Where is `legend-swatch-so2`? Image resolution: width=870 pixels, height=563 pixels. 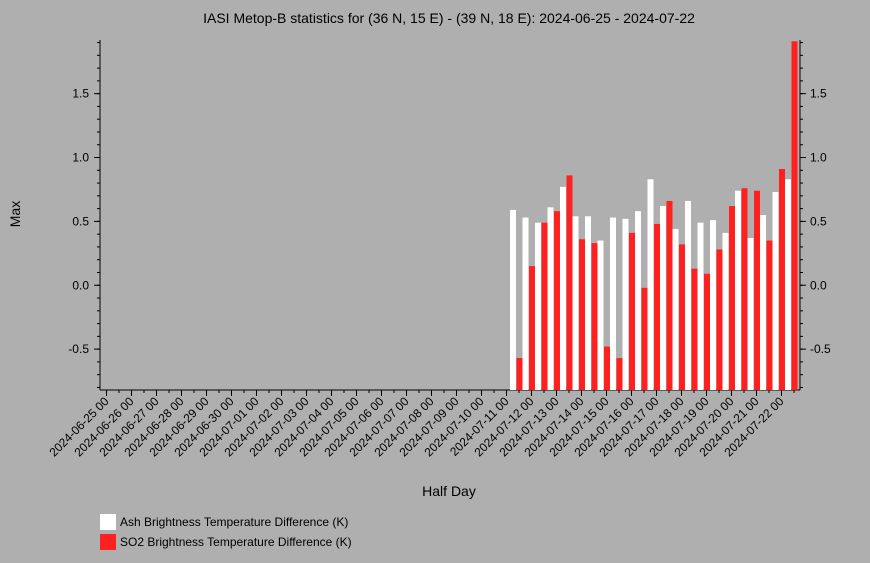
legend-swatch-so2 is located at coordinates (108, 542).